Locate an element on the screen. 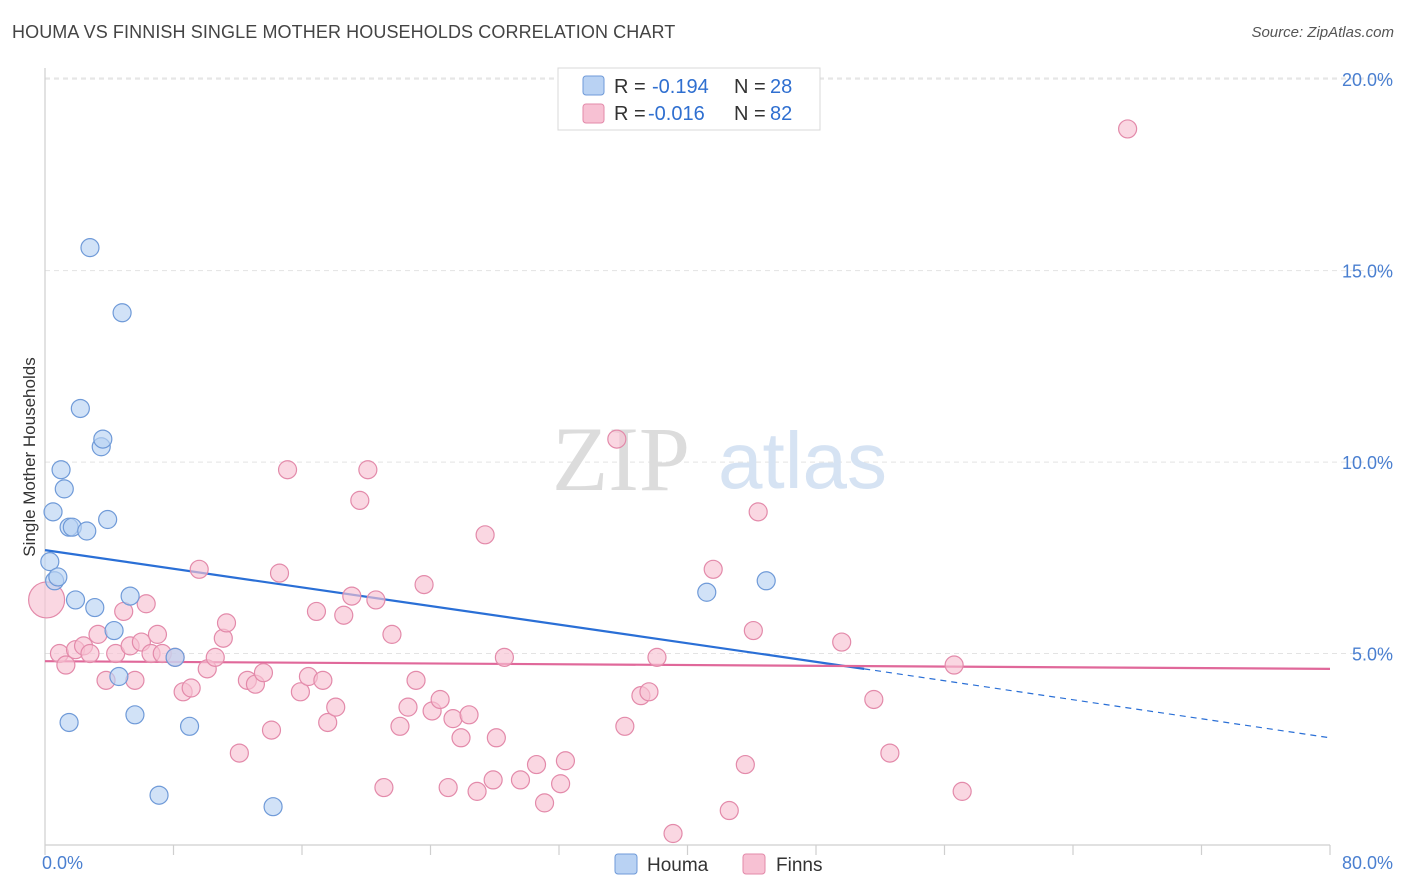  bottom-legend-finns-swatch is located at coordinates (754, 864).